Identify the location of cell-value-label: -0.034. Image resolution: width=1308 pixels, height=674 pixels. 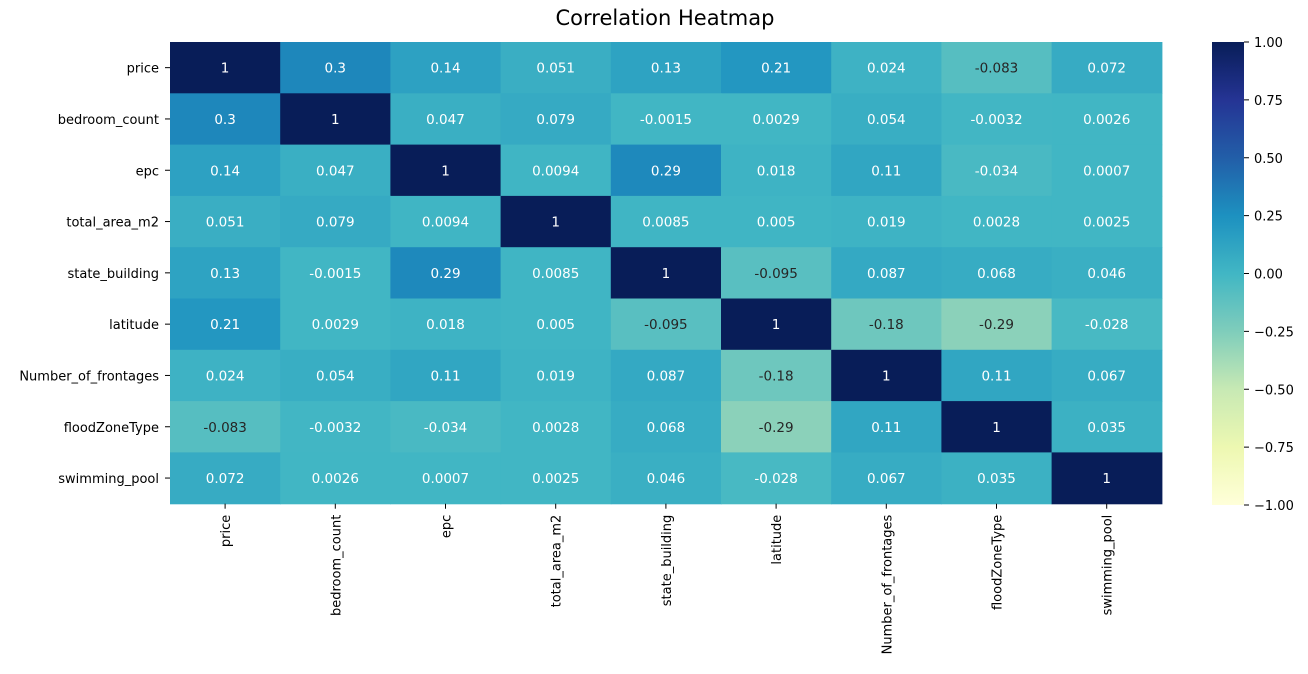
(997, 171).